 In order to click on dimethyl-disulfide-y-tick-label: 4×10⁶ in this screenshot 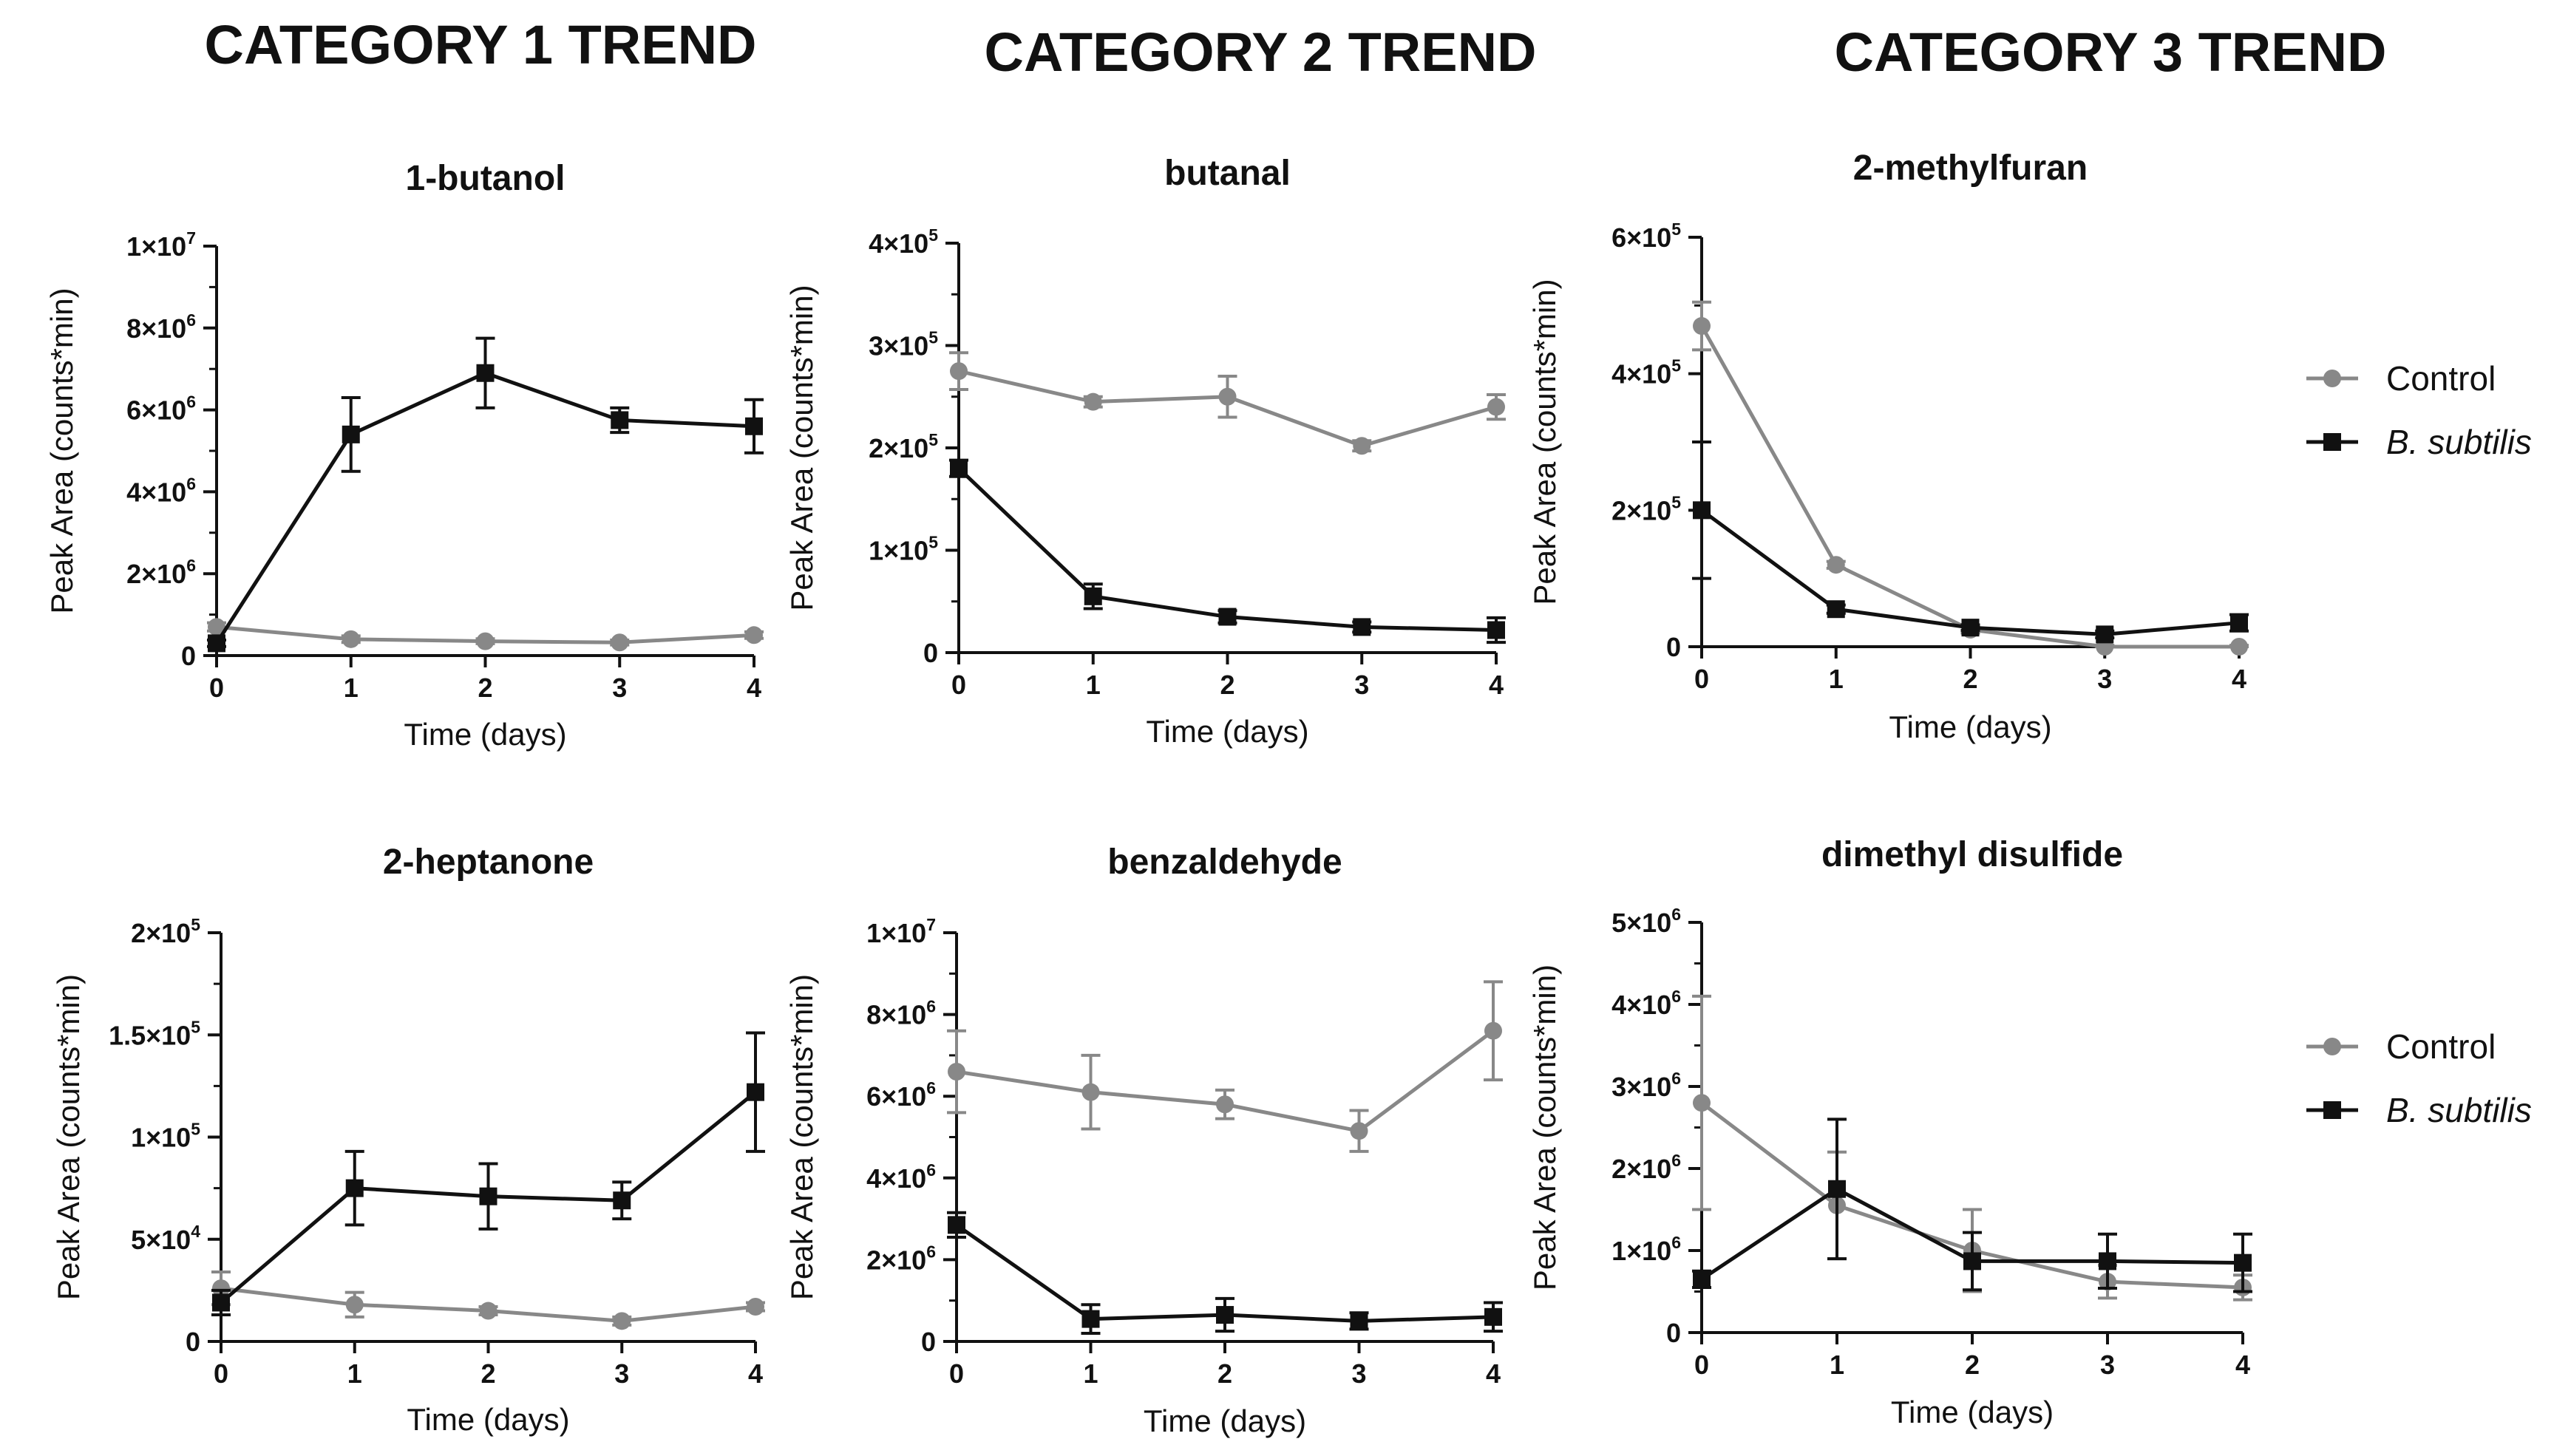, I will do `click(1646, 1003)`.